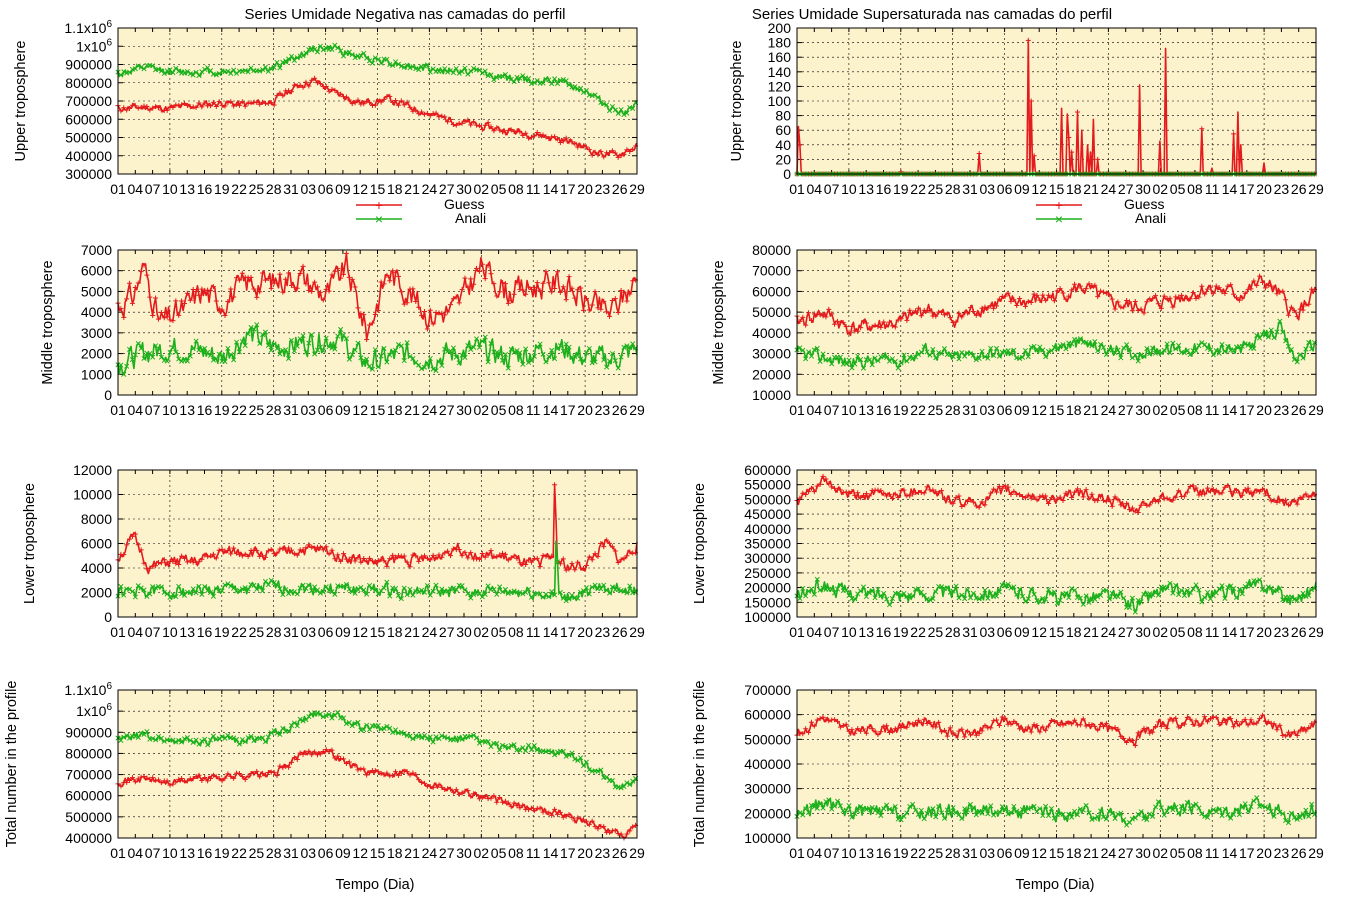 This screenshot has height=900, width=1360. What do you see at coordinates (637, 410) in the screenshot?
I see `x-tick-label: 29` at bounding box center [637, 410].